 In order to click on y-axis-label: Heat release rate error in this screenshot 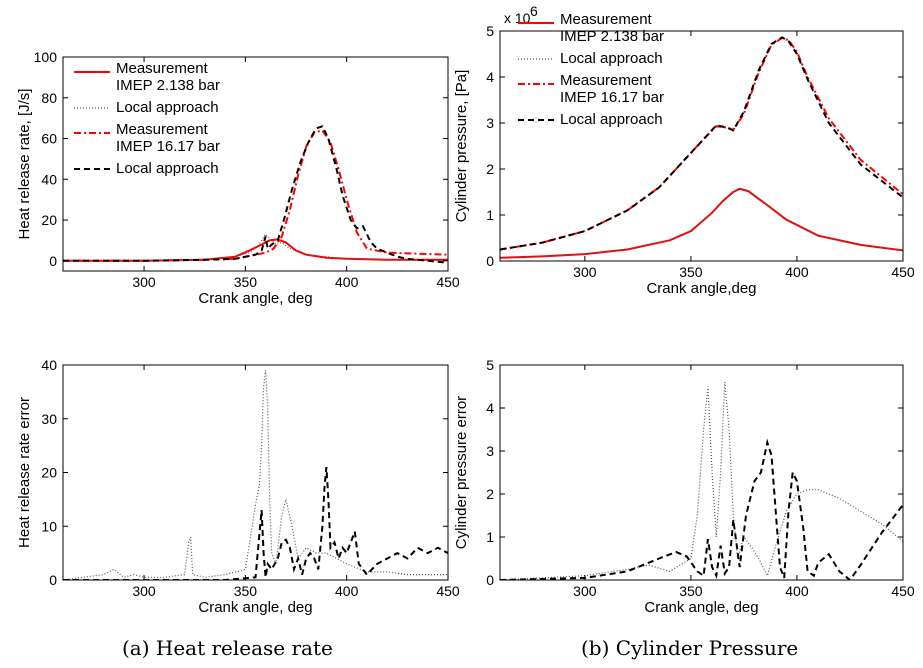, I will do `click(24, 472)`.